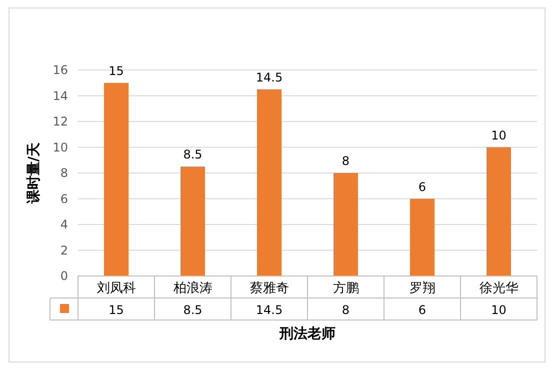 The height and width of the screenshot is (369, 553). I want to click on y-tick-label: 14, so click(60, 95).